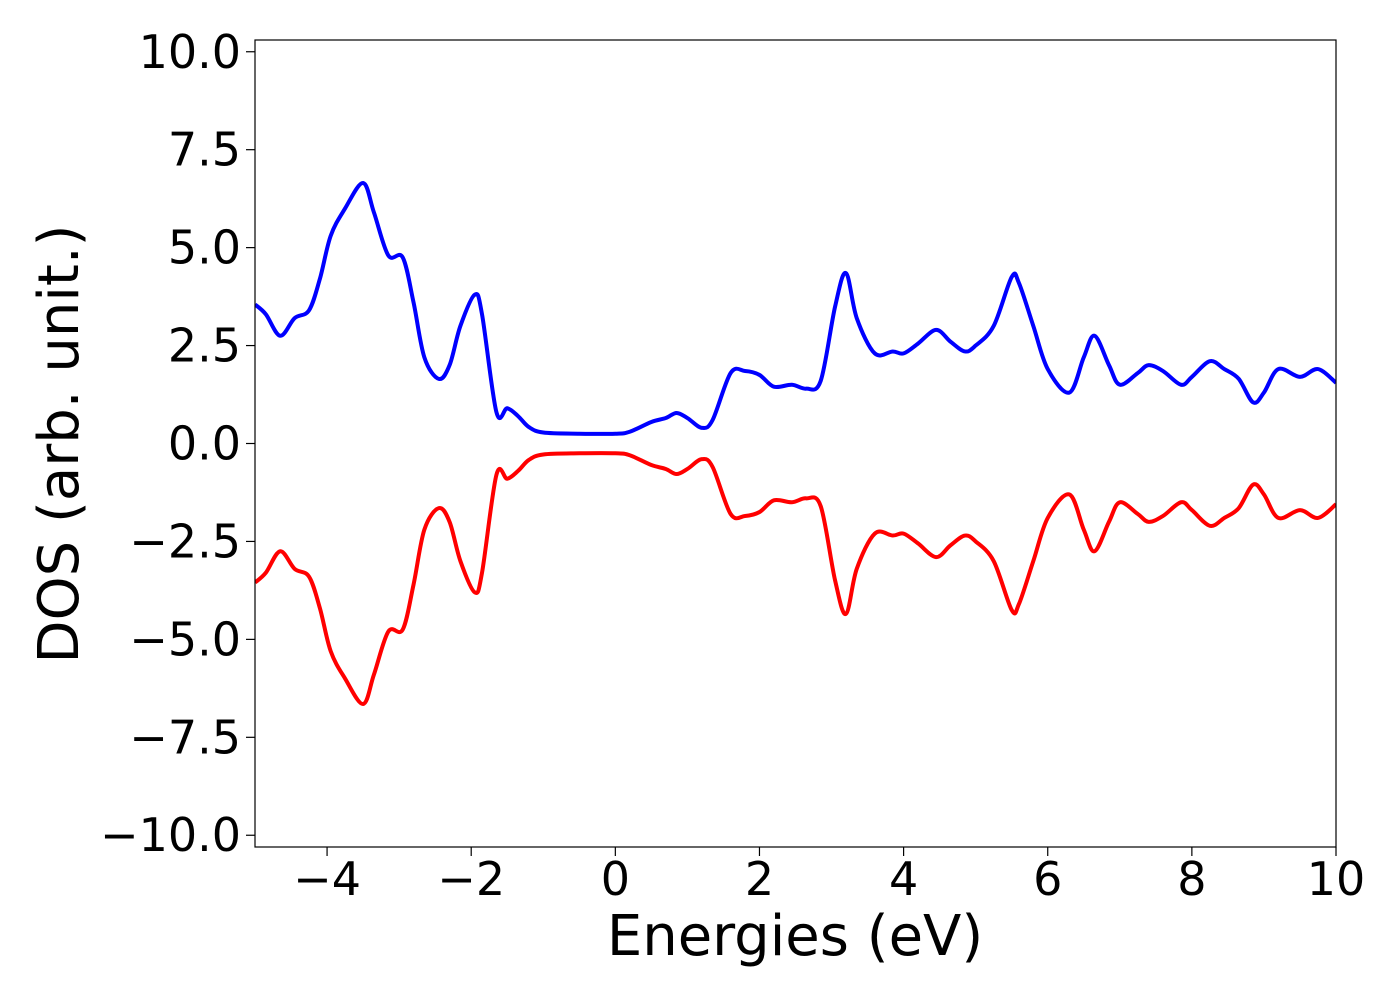 The height and width of the screenshot is (1000, 1400). I want to click on y-tick-label: 2.5, so click(204, 346).